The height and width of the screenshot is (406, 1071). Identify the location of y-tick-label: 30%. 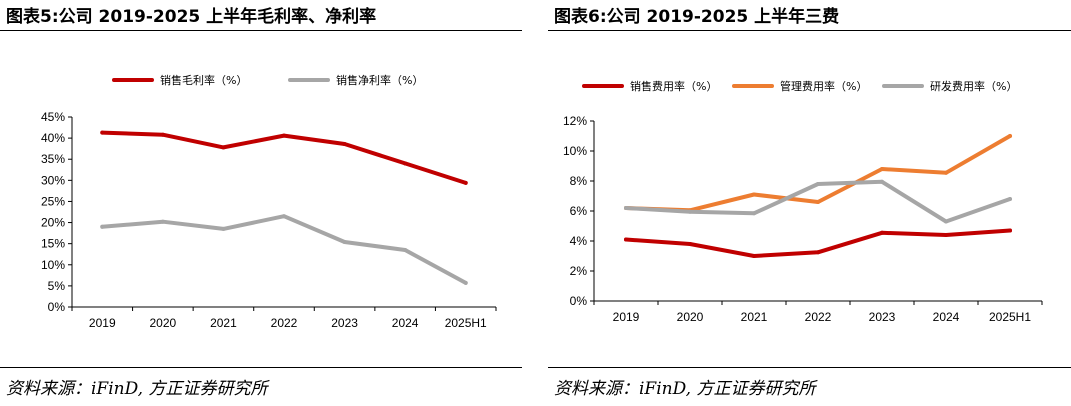
(53, 180).